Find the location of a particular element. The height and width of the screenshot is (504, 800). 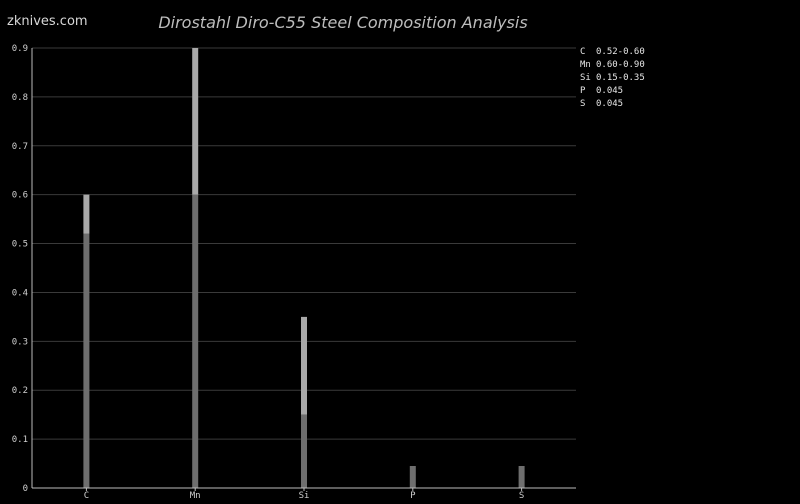

x-tick-label: P is located at coordinates (413, 496).